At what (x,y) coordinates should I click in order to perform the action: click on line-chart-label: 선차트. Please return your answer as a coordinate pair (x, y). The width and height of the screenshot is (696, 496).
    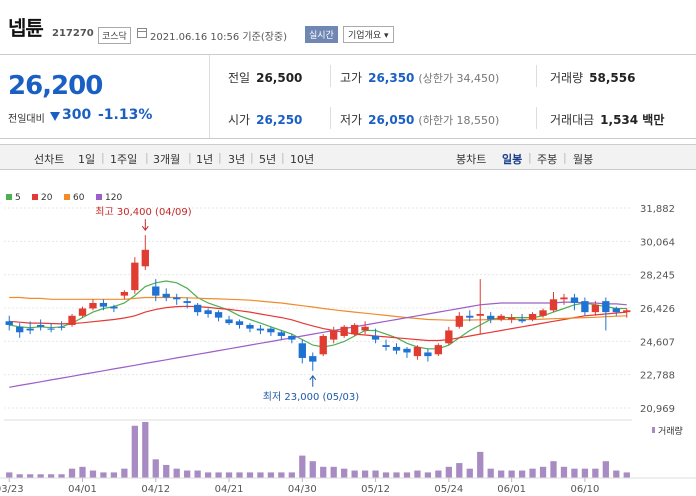
    Looking at the image, I should click on (49, 159).